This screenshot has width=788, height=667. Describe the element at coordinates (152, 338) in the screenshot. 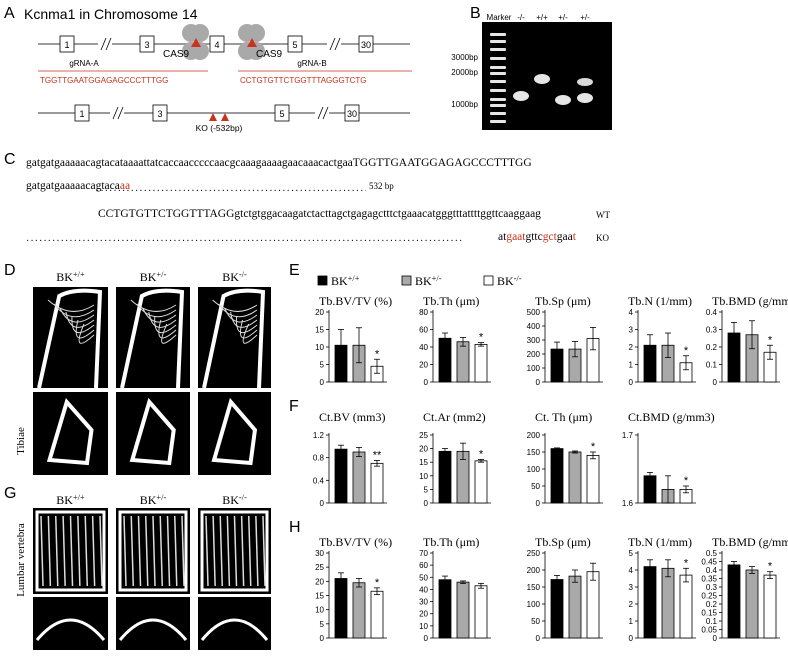

I see `tibia-cortex` at that location.